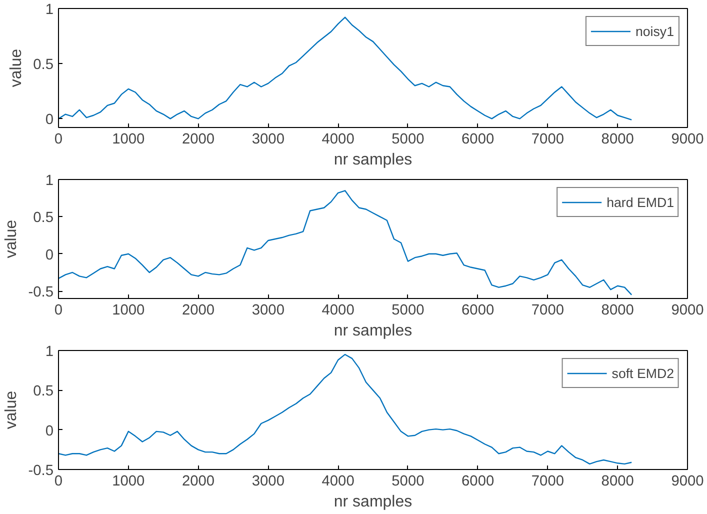 The image size is (707, 514). What do you see at coordinates (640, 202) in the screenshot?
I see `legend-label: hard EMD1` at bounding box center [640, 202].